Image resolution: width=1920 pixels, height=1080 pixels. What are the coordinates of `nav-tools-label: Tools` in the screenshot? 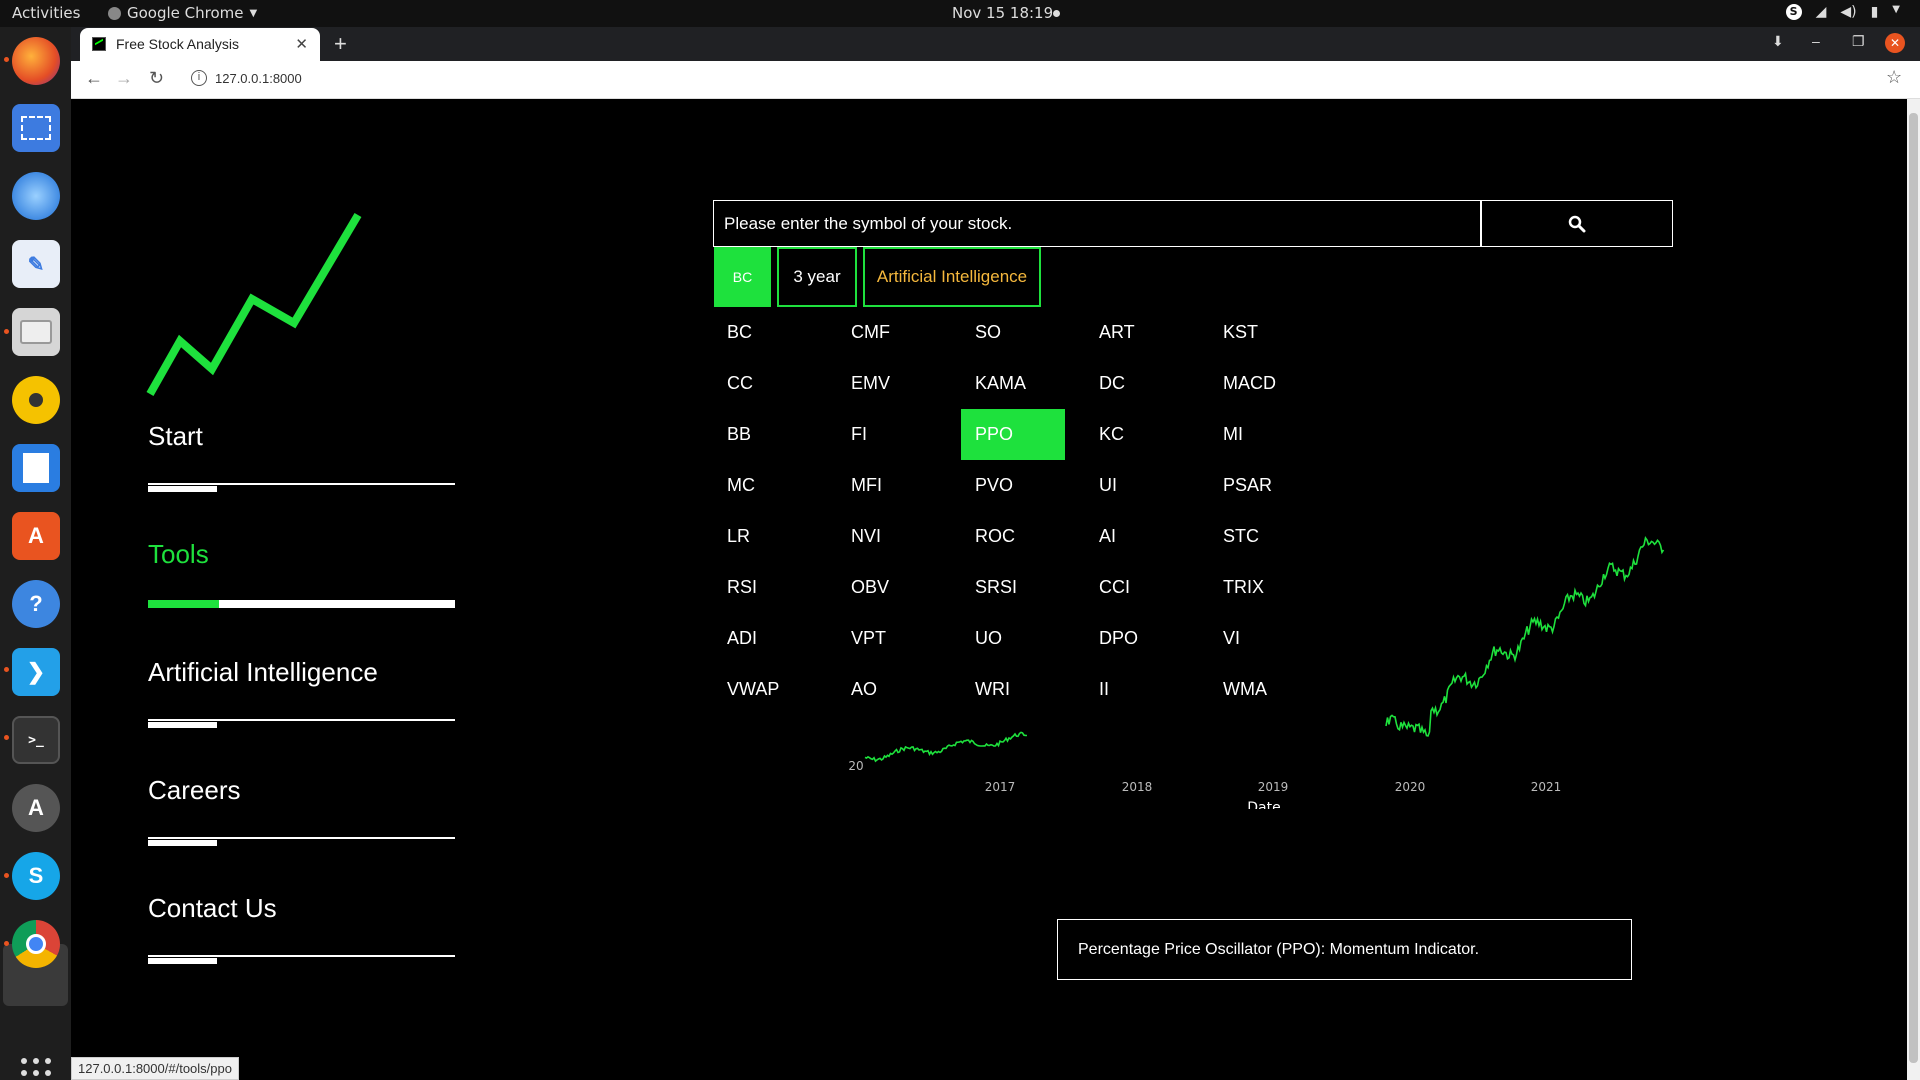 It's located at (301, 554).